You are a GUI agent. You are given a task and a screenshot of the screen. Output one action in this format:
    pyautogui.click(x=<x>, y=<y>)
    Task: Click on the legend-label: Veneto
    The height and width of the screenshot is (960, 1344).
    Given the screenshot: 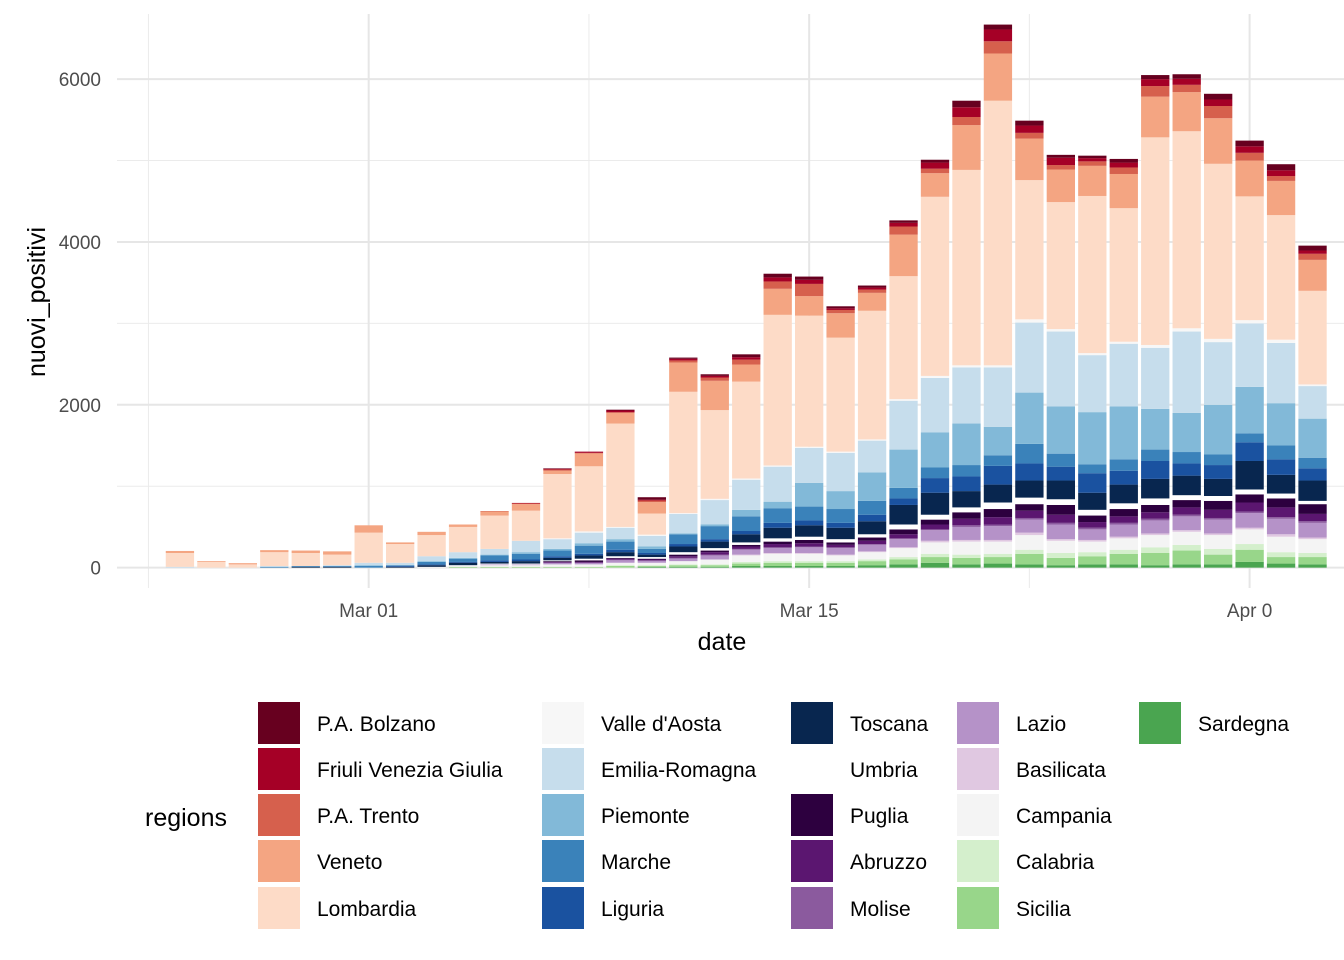 What is the action you would take?
    pyautogui.click(x=349, y=862)
    